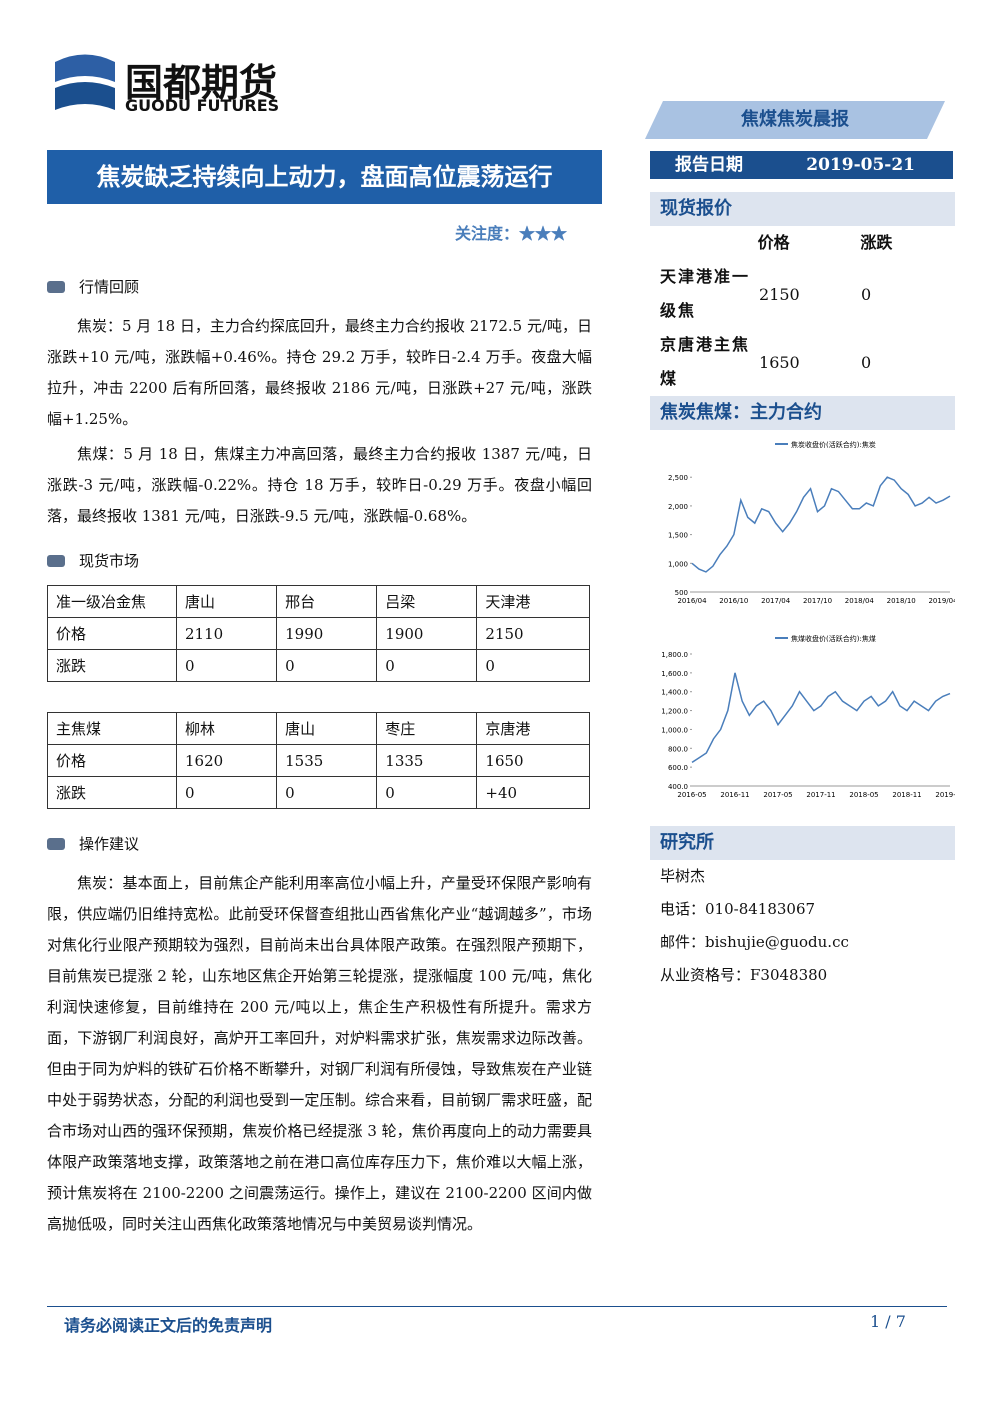  Describe the element at coordinates (734, 795) in the screenshot. I see `x-tick-label: 2016-11` at that location.